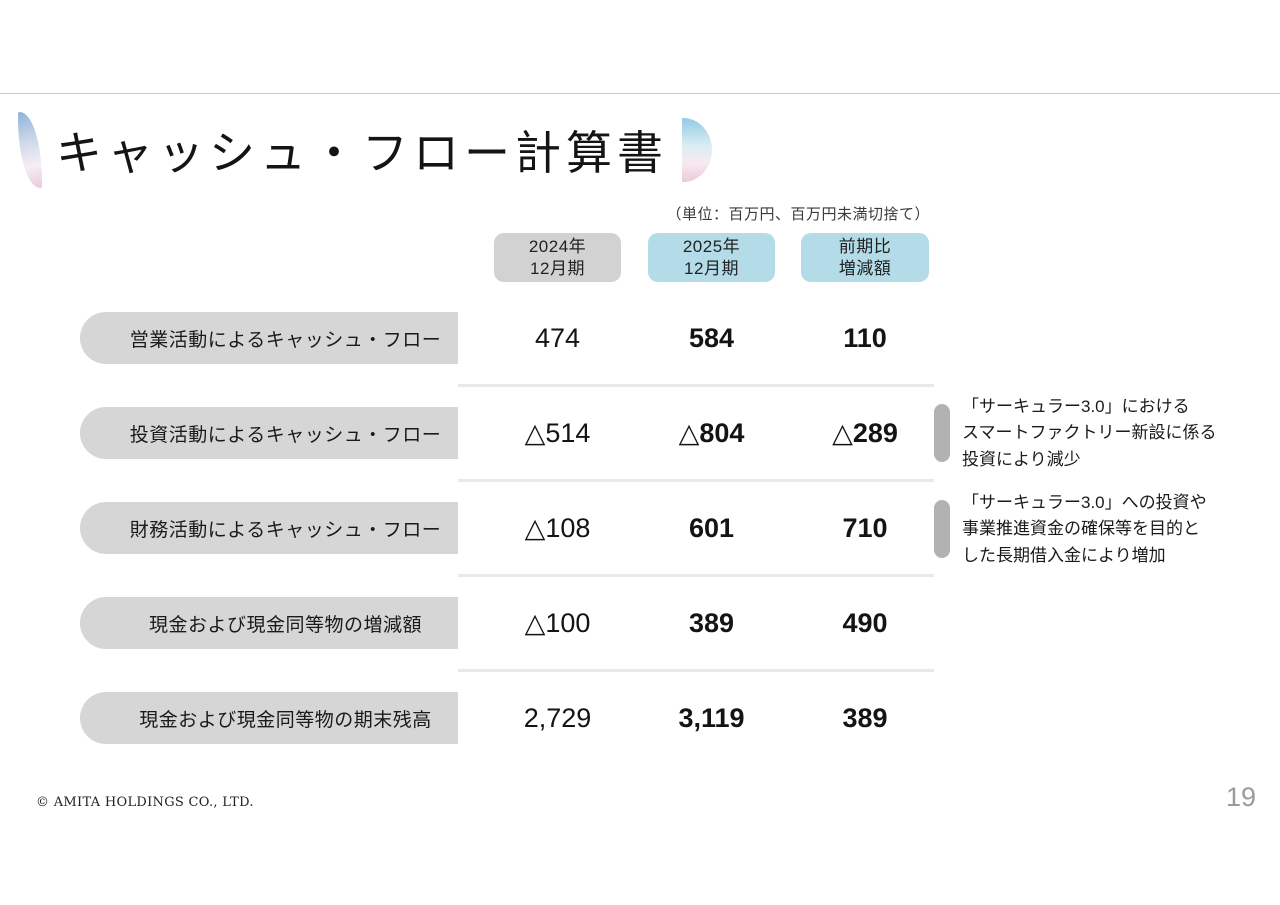 This screenshot has width=1280, height=905. Describe the element at coordinates (557, 432) in the screenshot. I see `value-2024: △514` at that location.